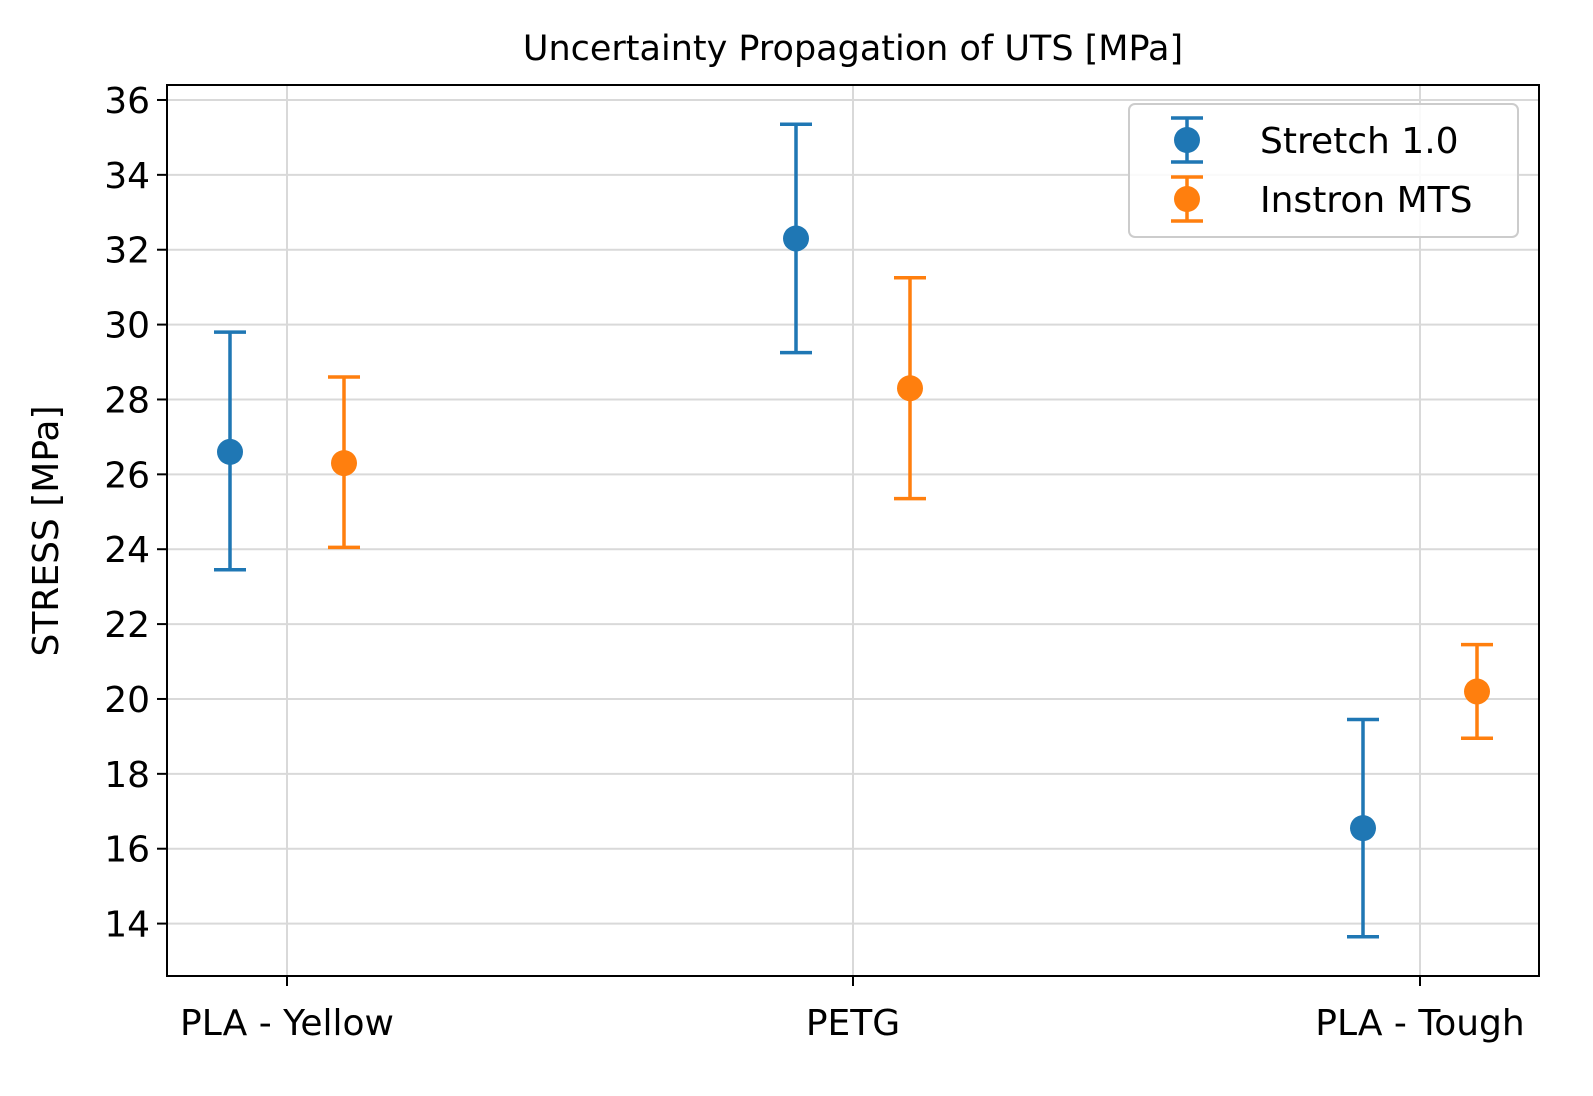 Image resolution: width=1593 pixels, height=1096 pixels. What do you see at coordinates (127, 475) in the screenshot?
I see `y-tick-label: 26` at bounding box center [127, 475].